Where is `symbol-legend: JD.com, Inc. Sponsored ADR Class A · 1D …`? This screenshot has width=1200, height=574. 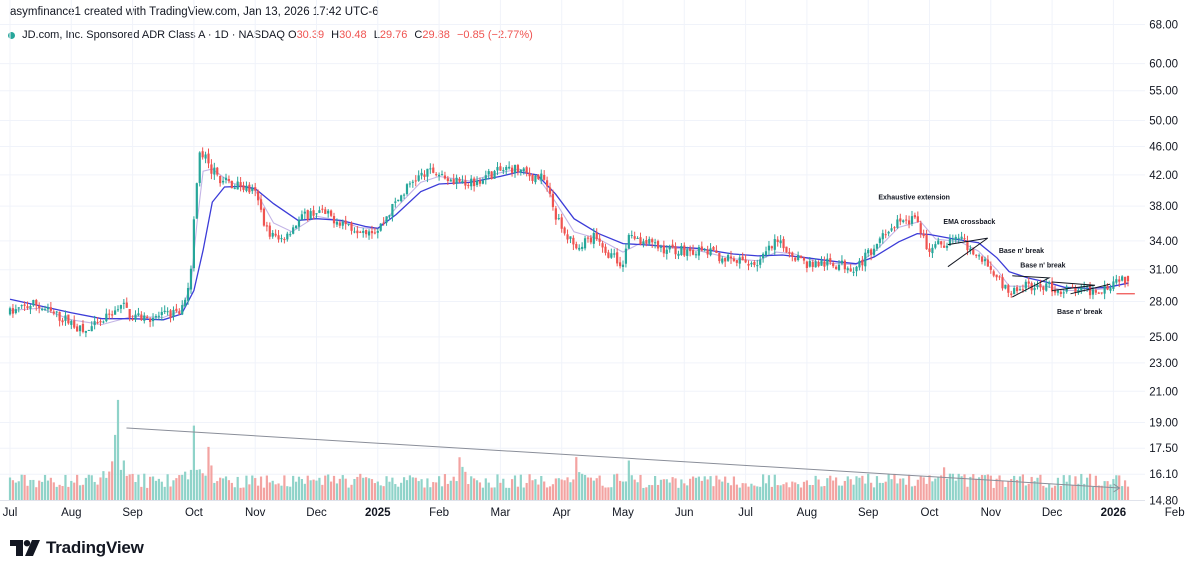 symbol-legend: JD.com, Inc. Sponsored ADR Class A · 1D … is located at coordinates (272, 35).